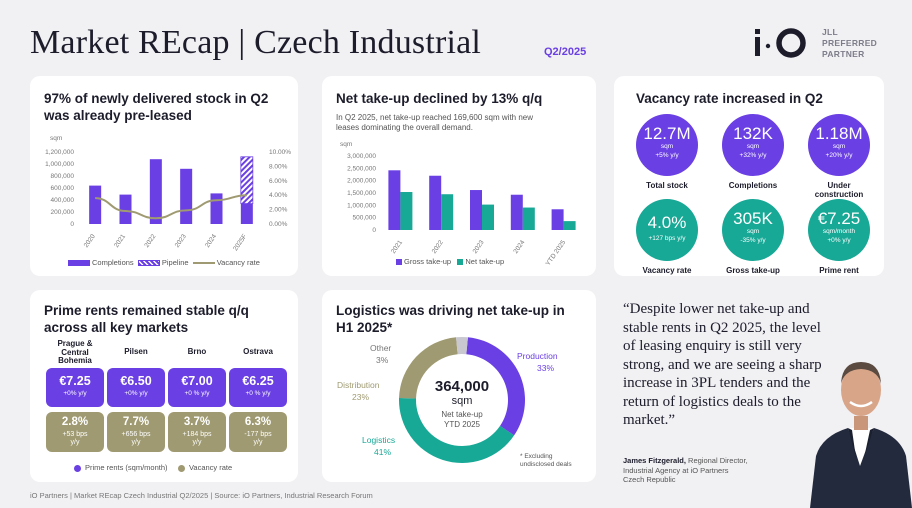 The image size is (912, 508). Describe the element at coordinates (63, 200) in the screenshot. I see `chart1-ytick: 400,000` at that location.